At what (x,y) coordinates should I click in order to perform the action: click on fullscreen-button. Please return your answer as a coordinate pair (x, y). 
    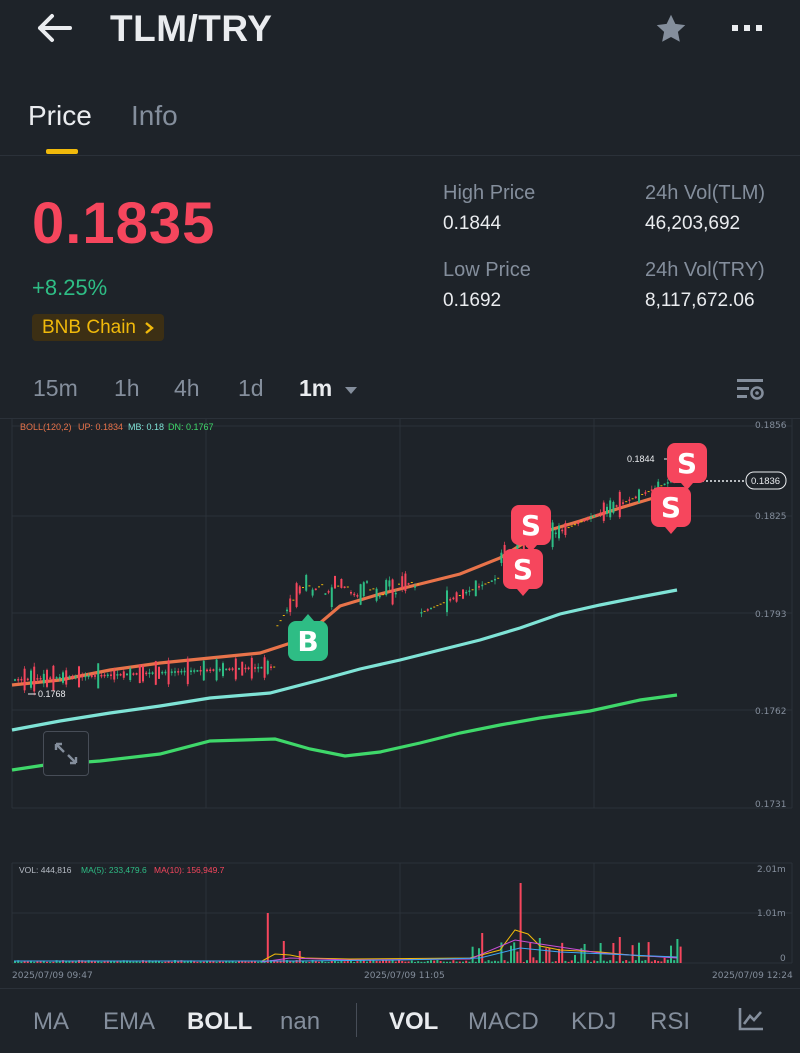
    Looking at the image, I should click on (66, 753).